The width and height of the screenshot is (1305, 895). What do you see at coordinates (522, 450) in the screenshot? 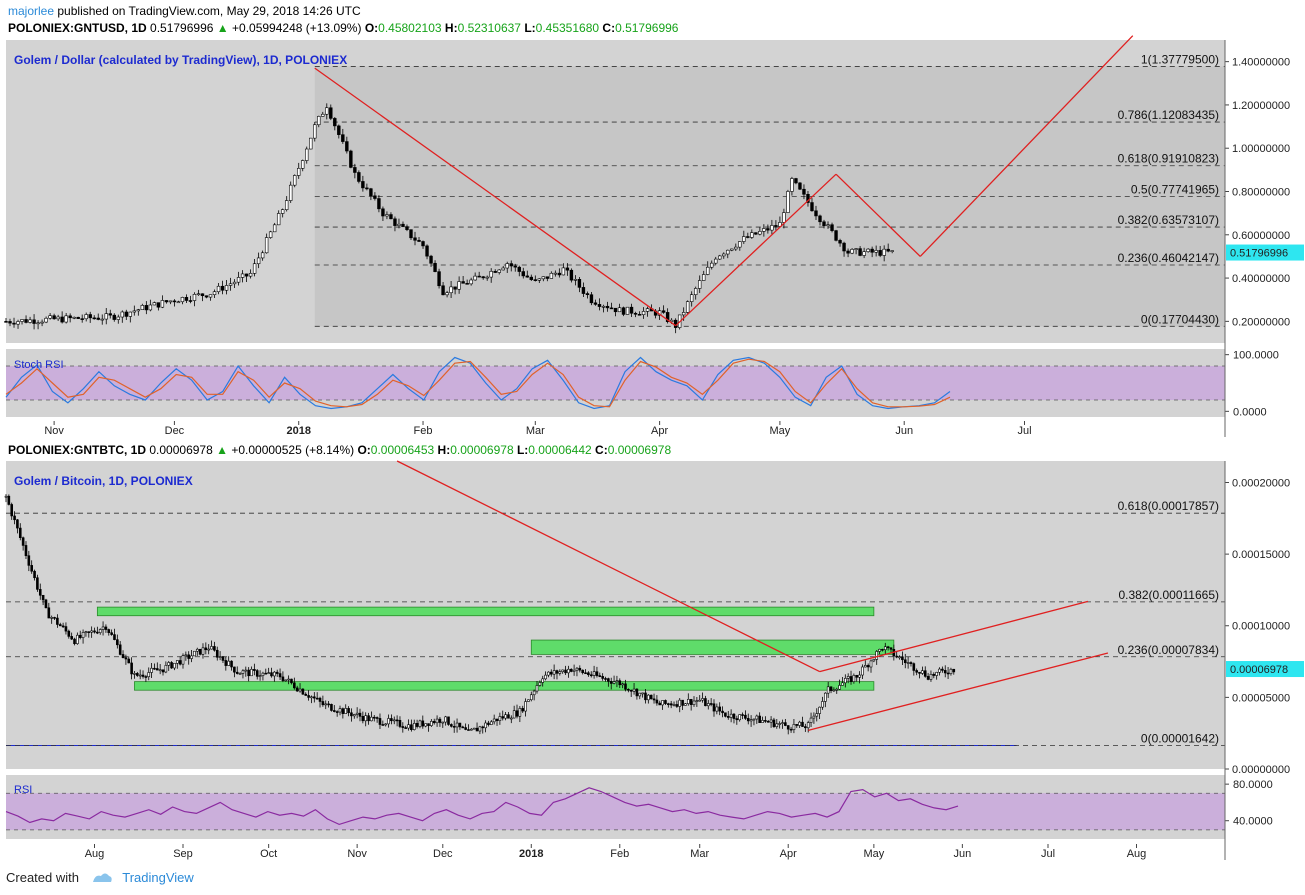
I see `low-label-btc: L:` at bounding box center [522, 450].